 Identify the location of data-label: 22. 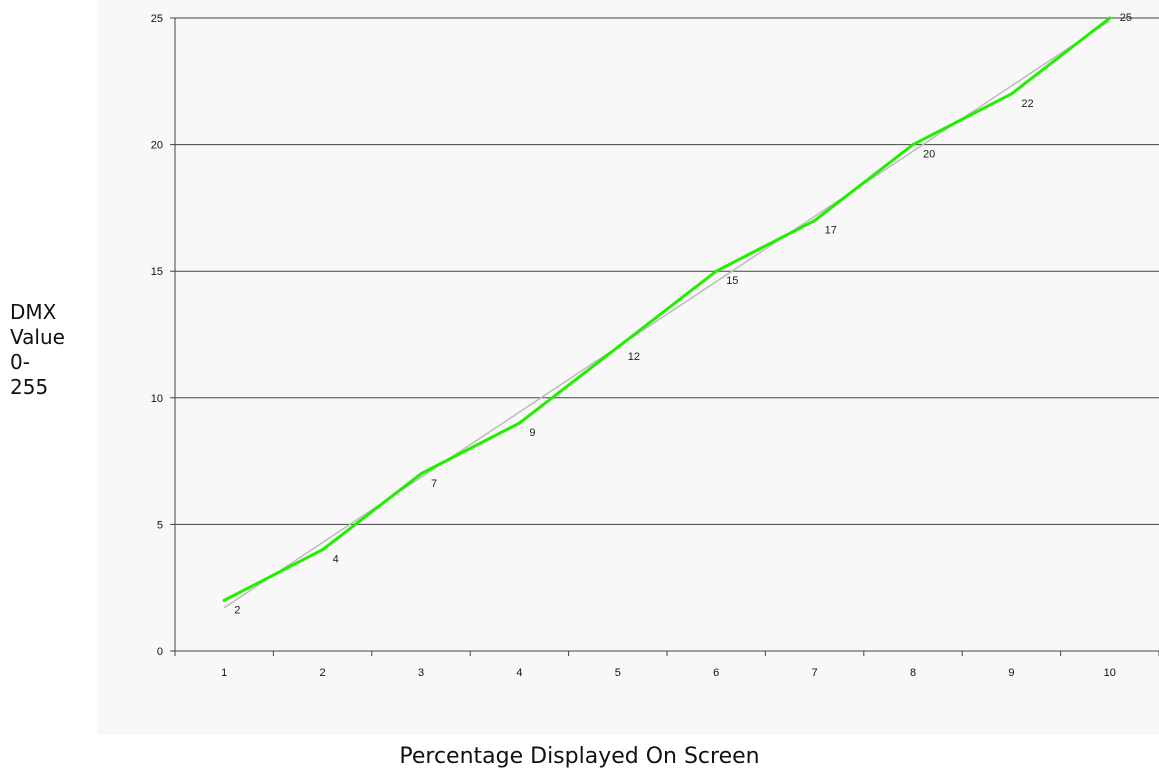
(1027, 104).